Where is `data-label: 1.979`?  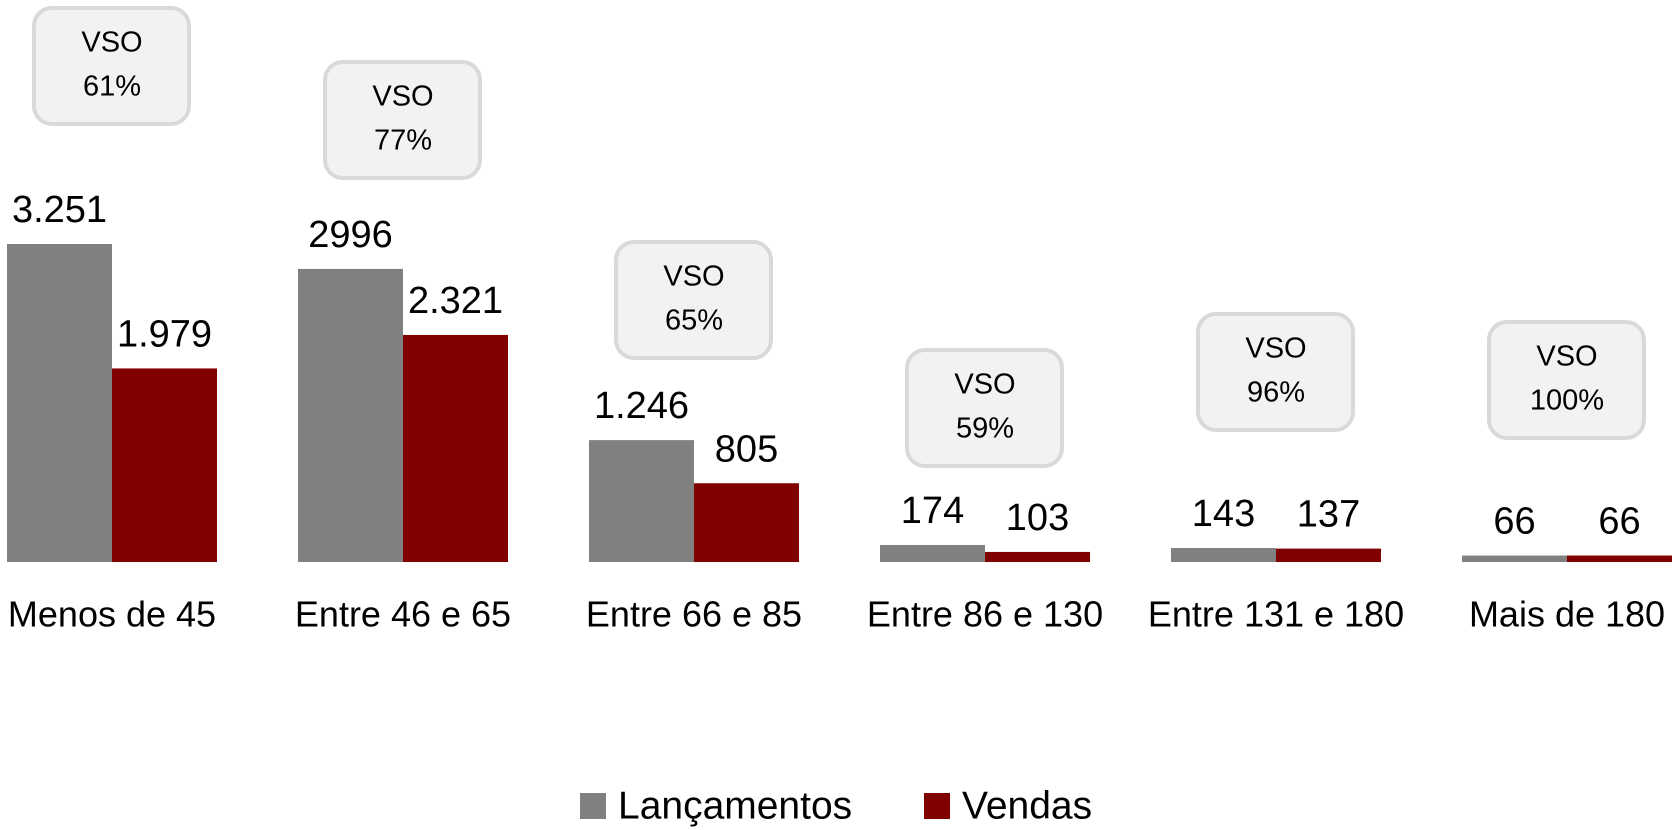
data-label: 1.979 is located at coordinates (164, 334).